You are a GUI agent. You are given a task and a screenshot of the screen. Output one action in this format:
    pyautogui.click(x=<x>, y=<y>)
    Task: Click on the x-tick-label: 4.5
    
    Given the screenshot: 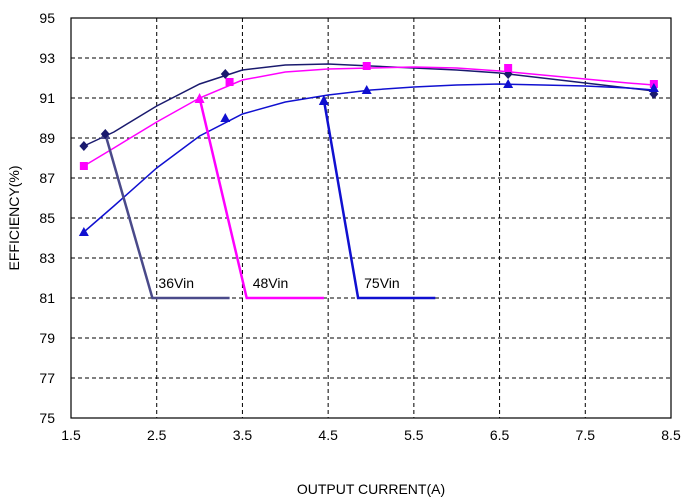 What is the action you would take?
    pyautogui.click(x=328, y=435)
    